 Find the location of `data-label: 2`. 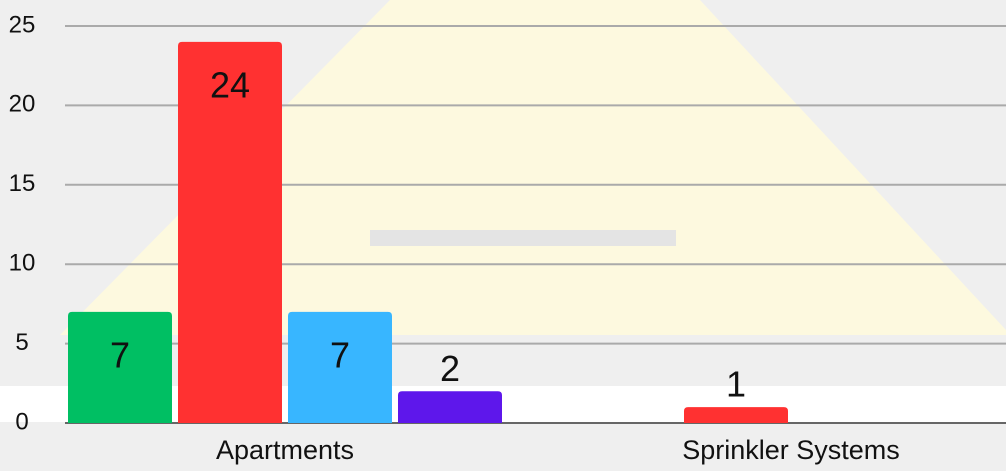

data-label: 2 is located at coordinates (450, 368).